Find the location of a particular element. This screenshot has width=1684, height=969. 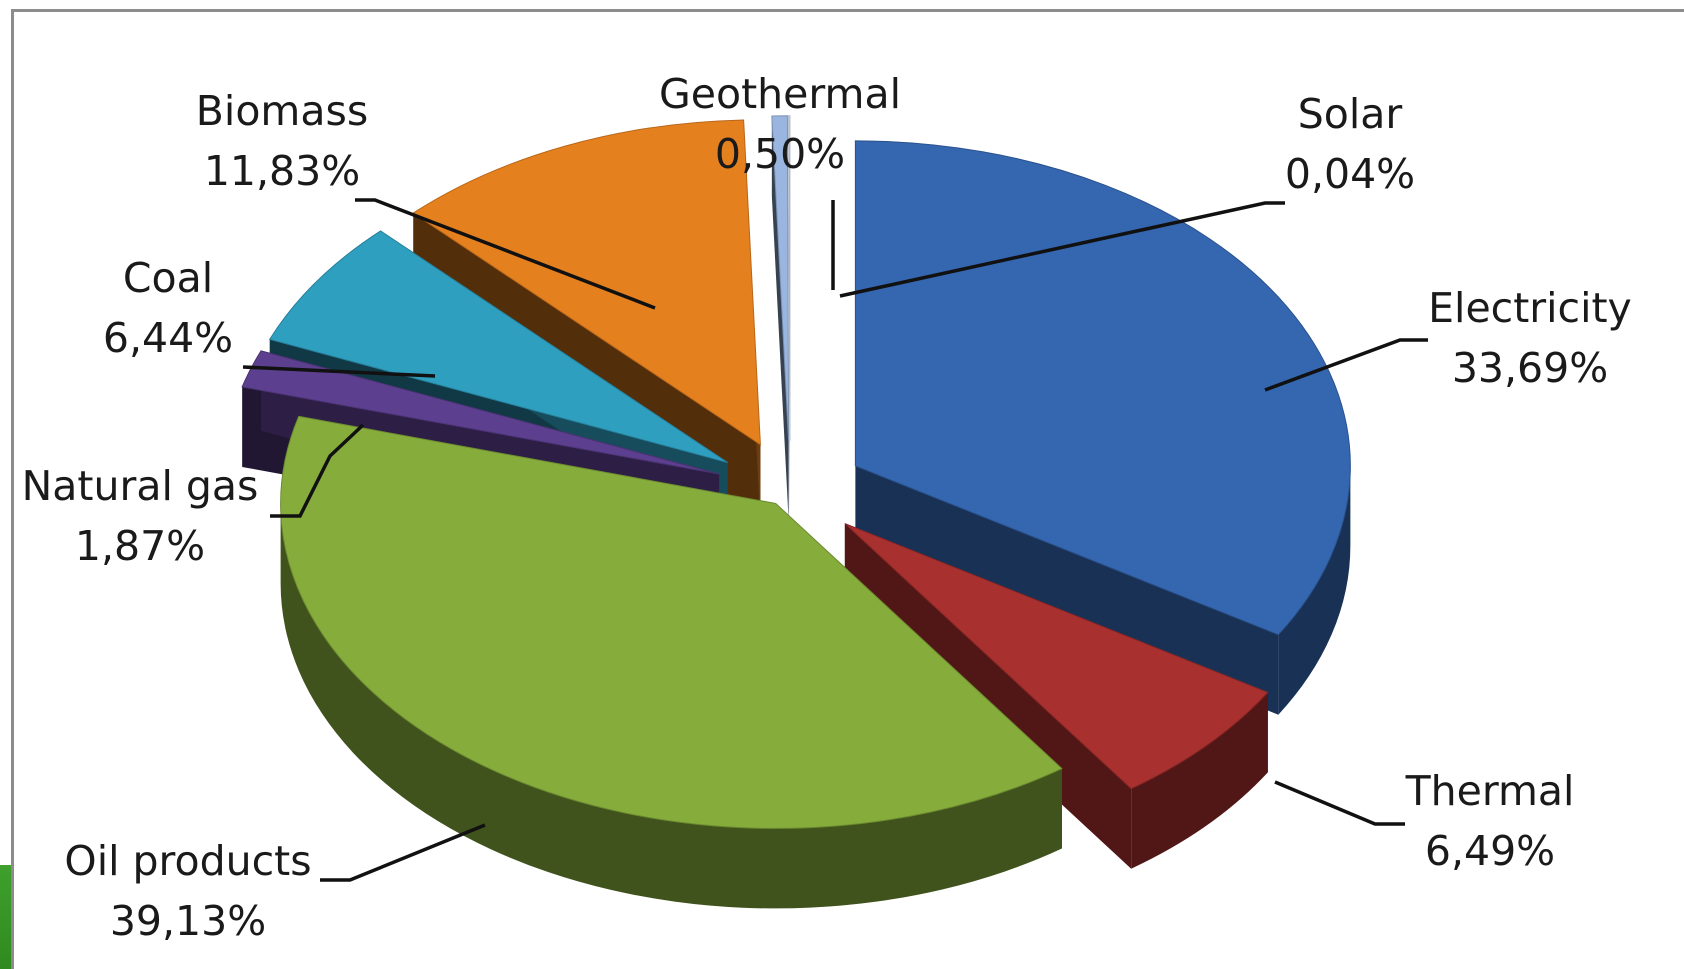

leader-line-electricity is located at coordinates (1346, 365).